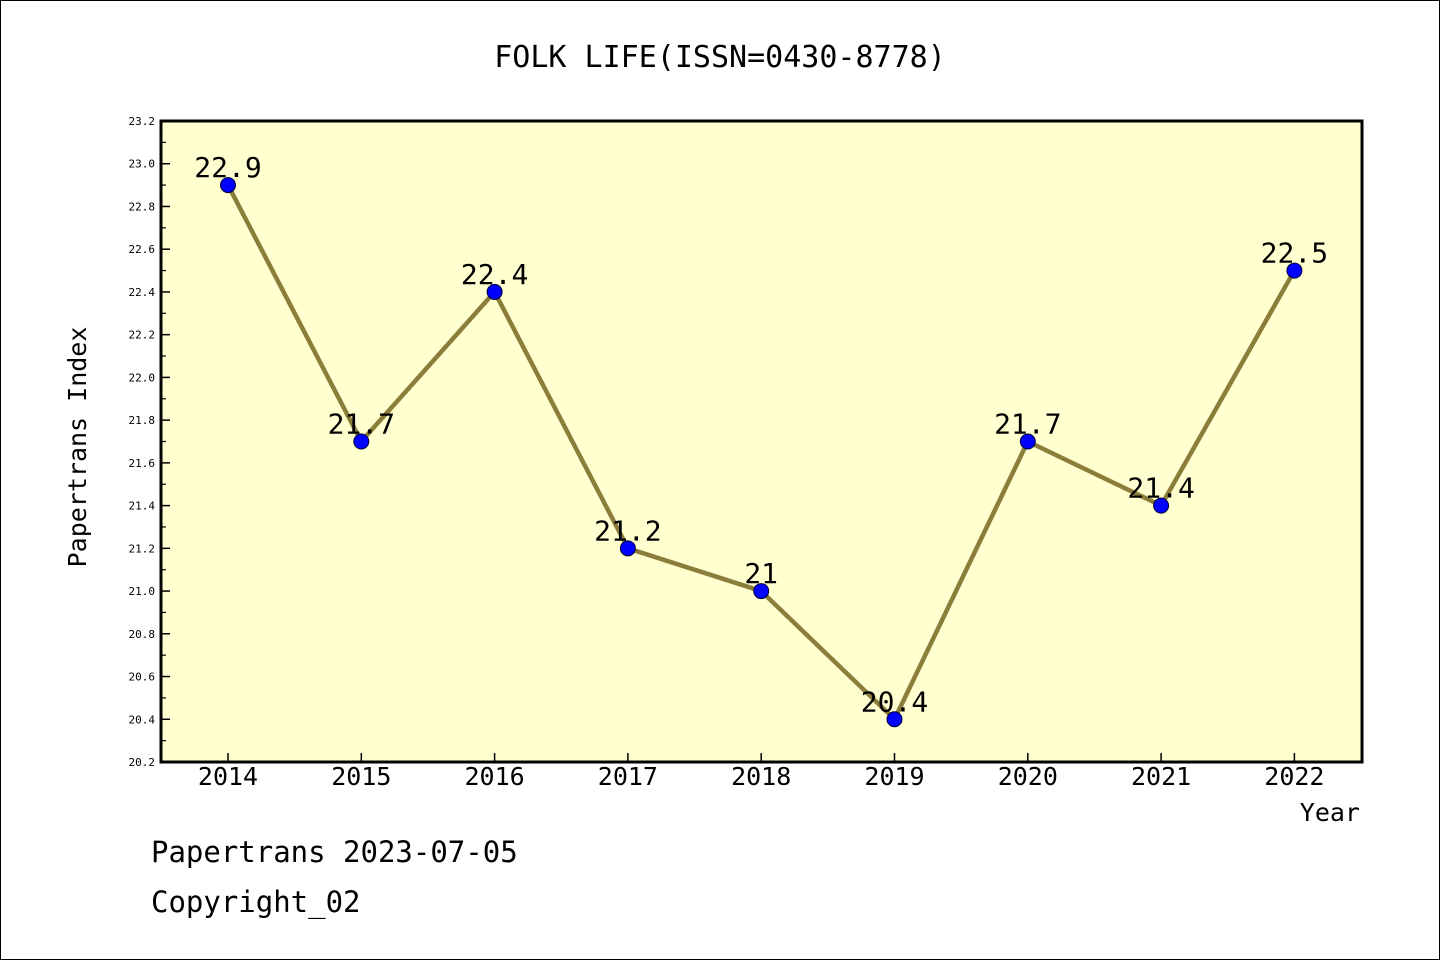  I want to click on data-label: 21.4, so click(1160, 488).